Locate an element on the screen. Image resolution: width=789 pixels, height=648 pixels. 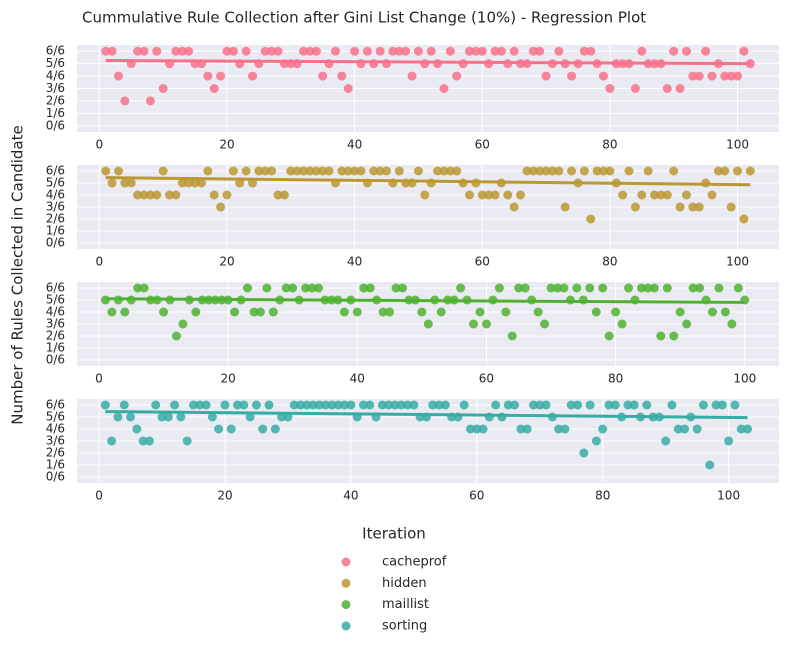
x-tick-label: 20 is located at coordinates (226, 145).